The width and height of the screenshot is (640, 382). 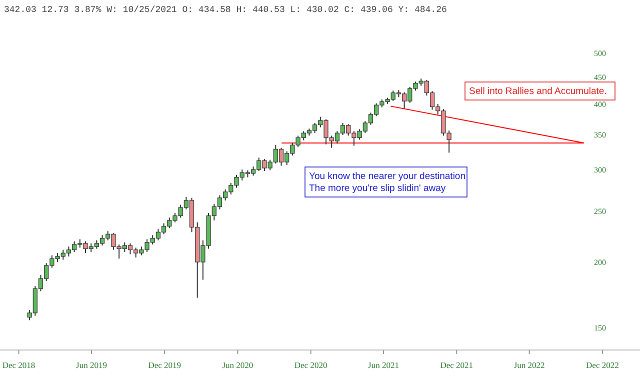 What do you see at coordinates (383, 365) in the screenshot?
I see `x-tick-label: Jun 2021` at bounding box center [383, 365].